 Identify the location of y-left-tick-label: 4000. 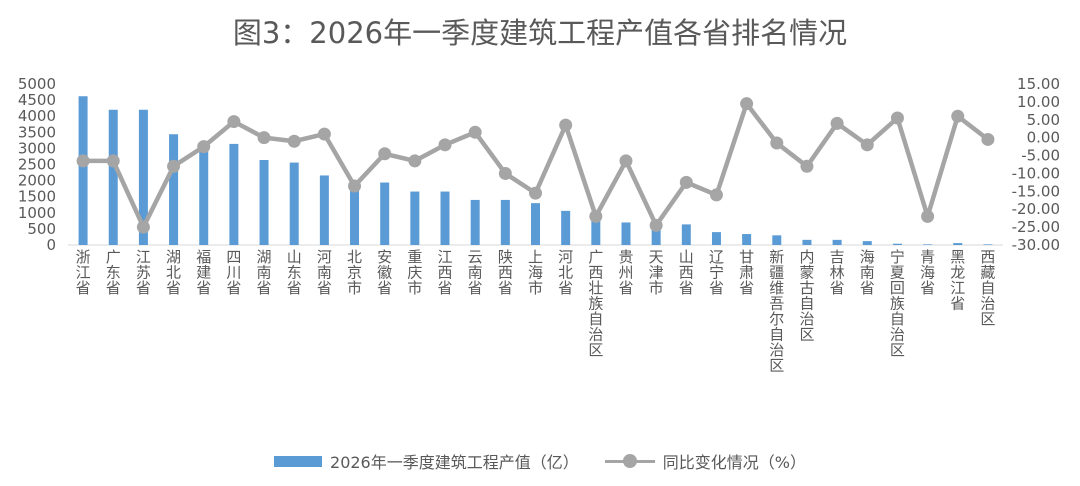
(37, 116).